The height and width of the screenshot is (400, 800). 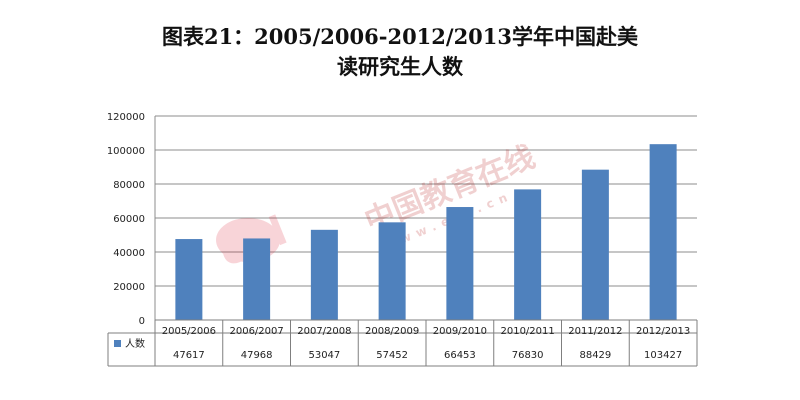 I want to click on x-tick-label: 2005/2006, so click(x=189, y=331).